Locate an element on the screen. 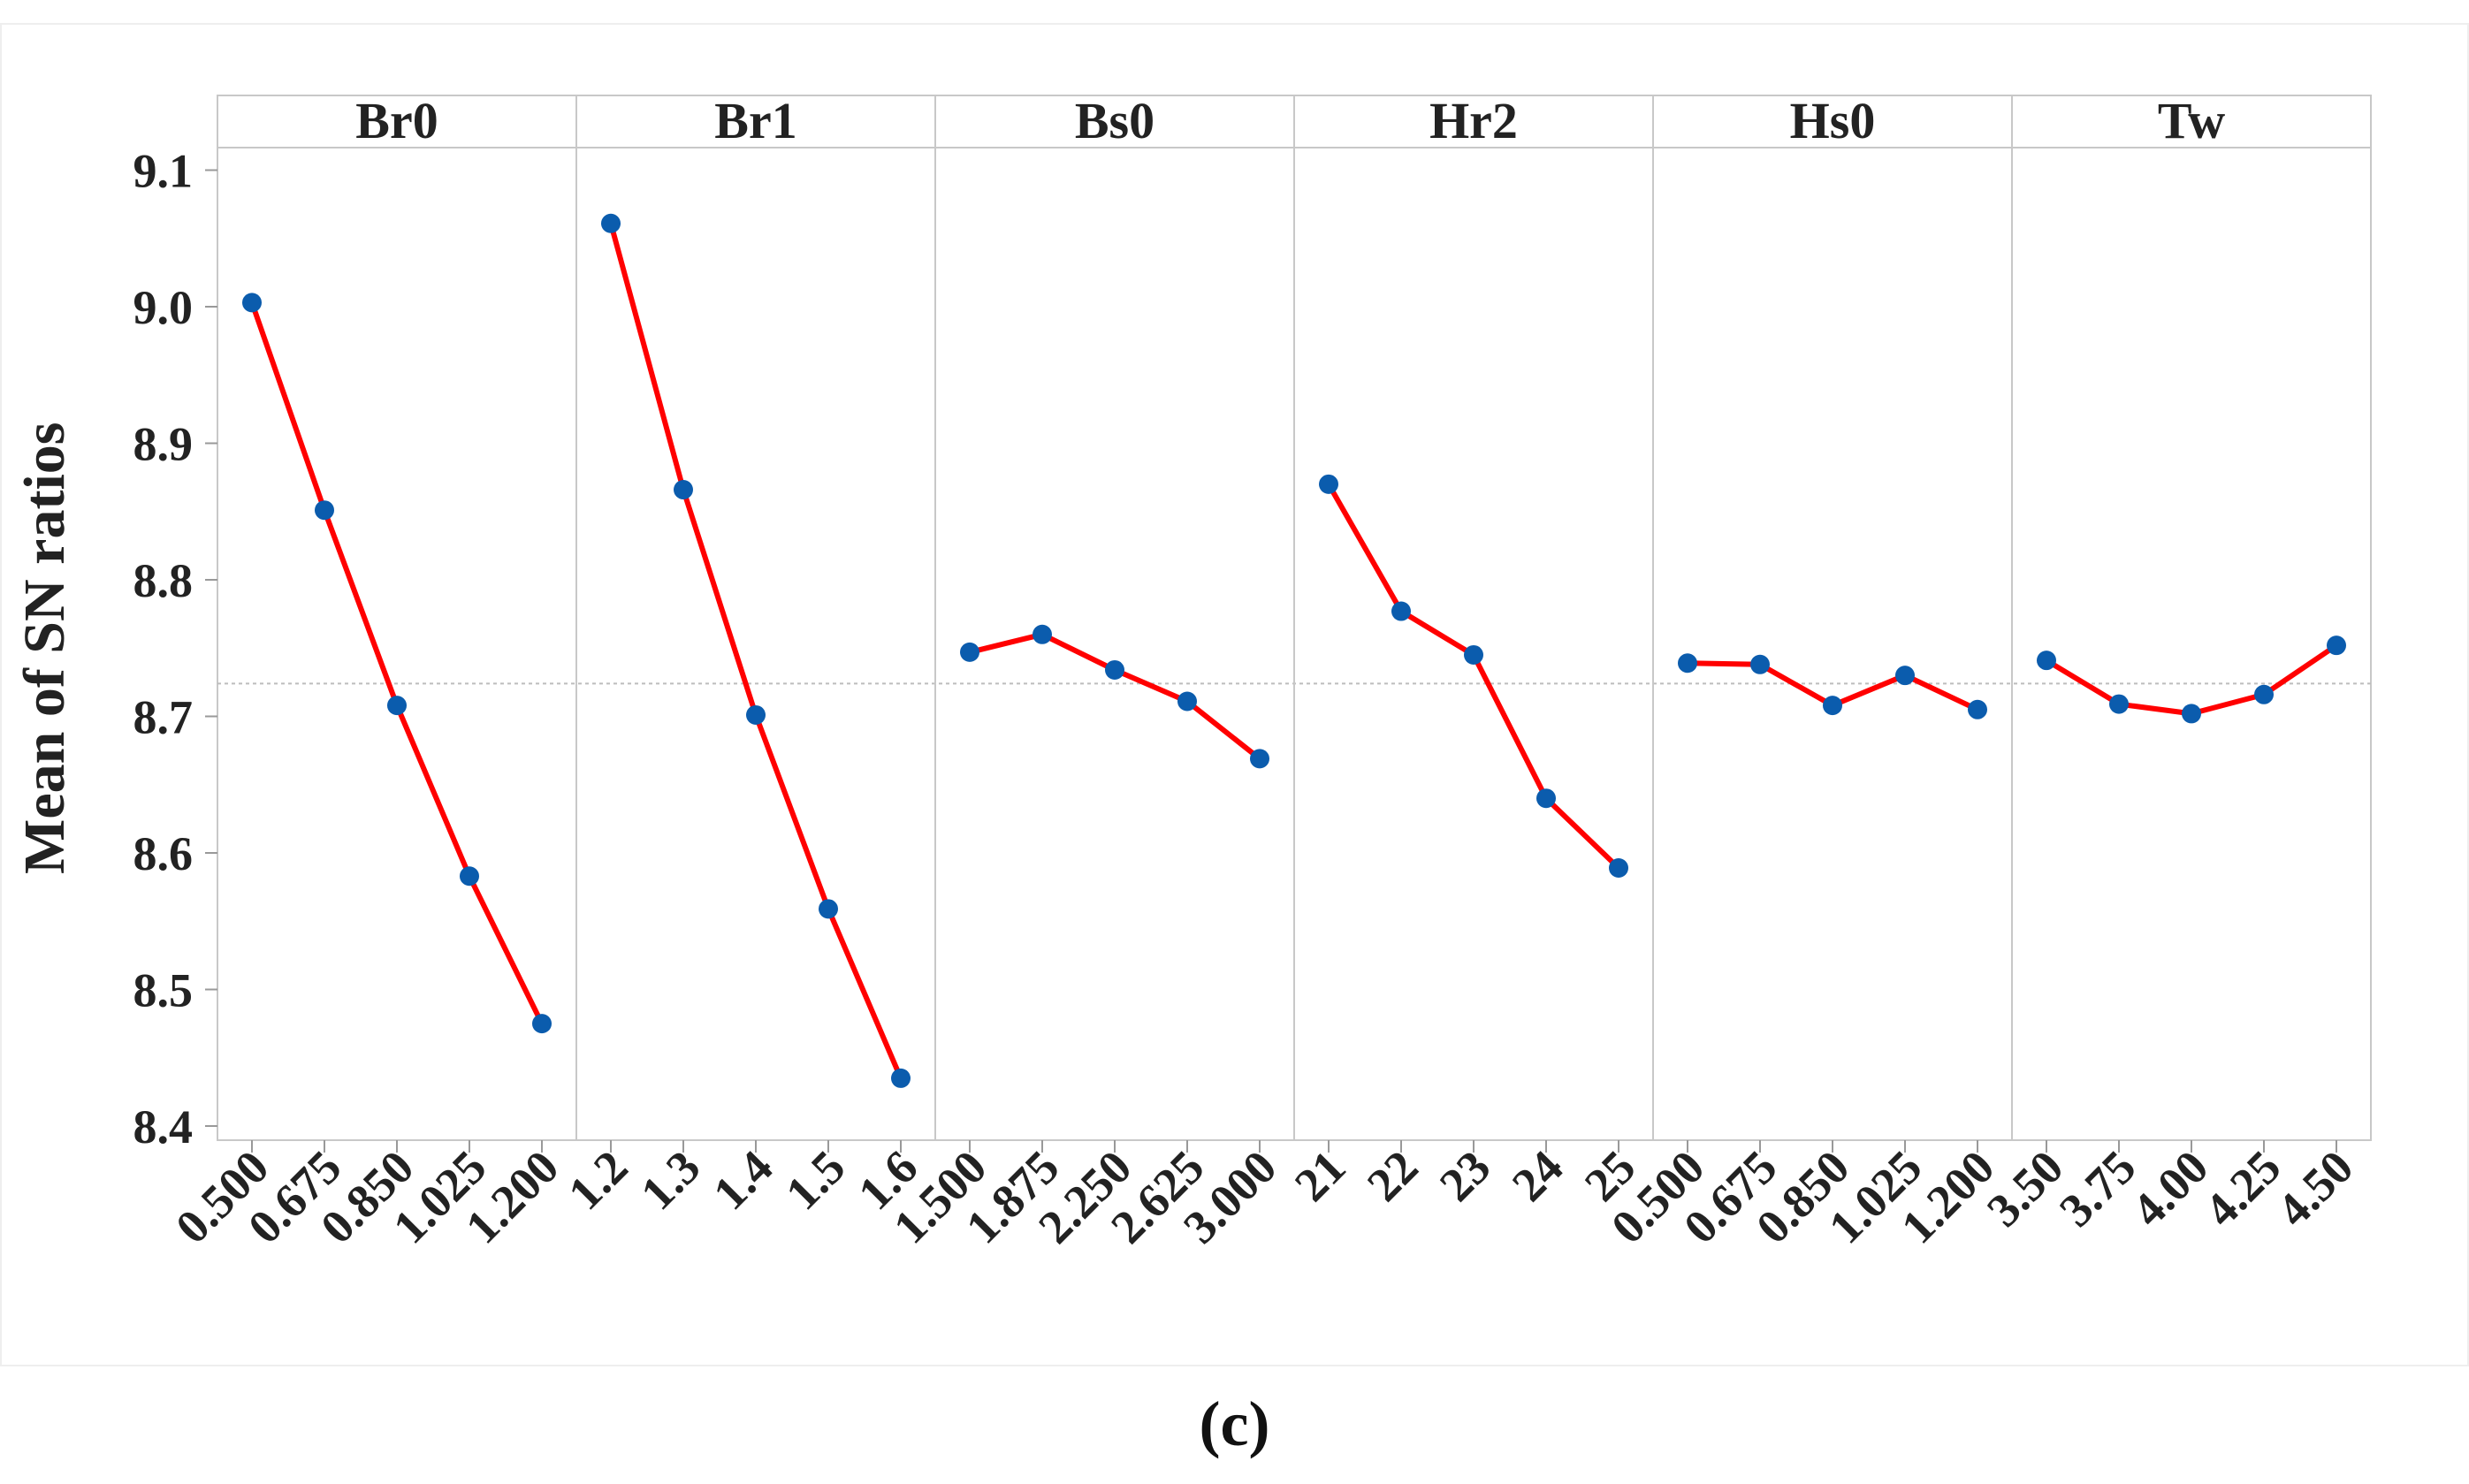  y-tick-label: 9.0 is located at coordinates (163, 307).